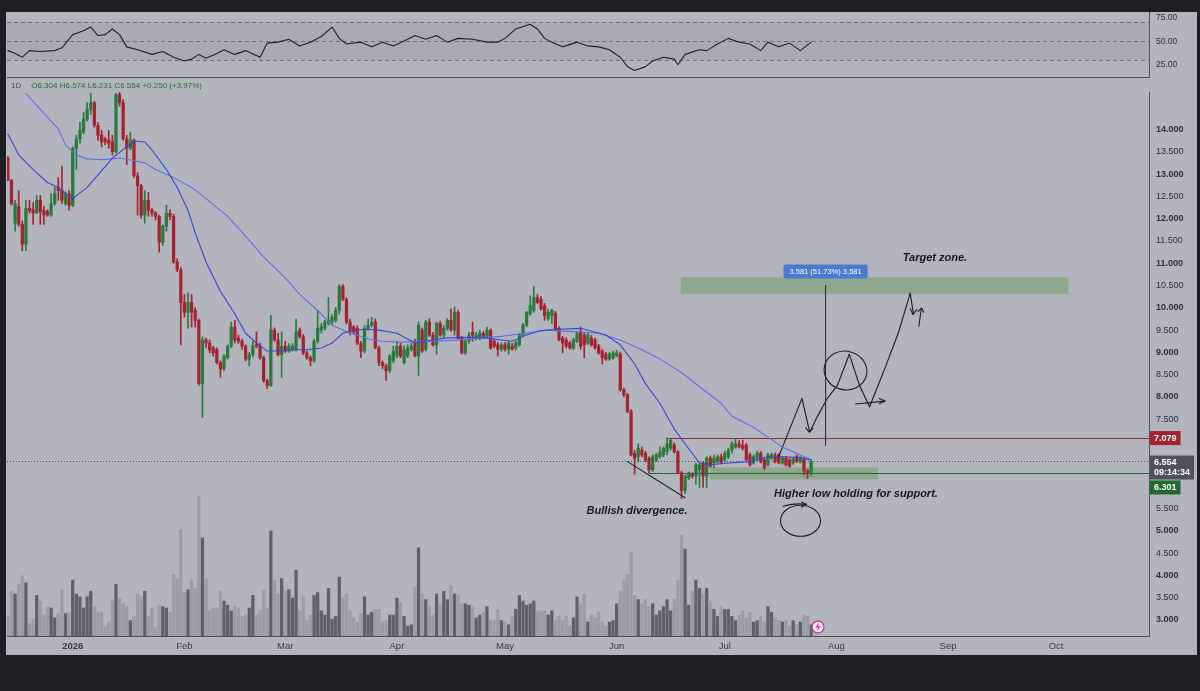 The height and width of the screenshot is (691, 1200). What do you see at coordinates (1167, 574) in the screenshot?
I see `y-tick-label: 4.000` at bounding box center [1167, 574].